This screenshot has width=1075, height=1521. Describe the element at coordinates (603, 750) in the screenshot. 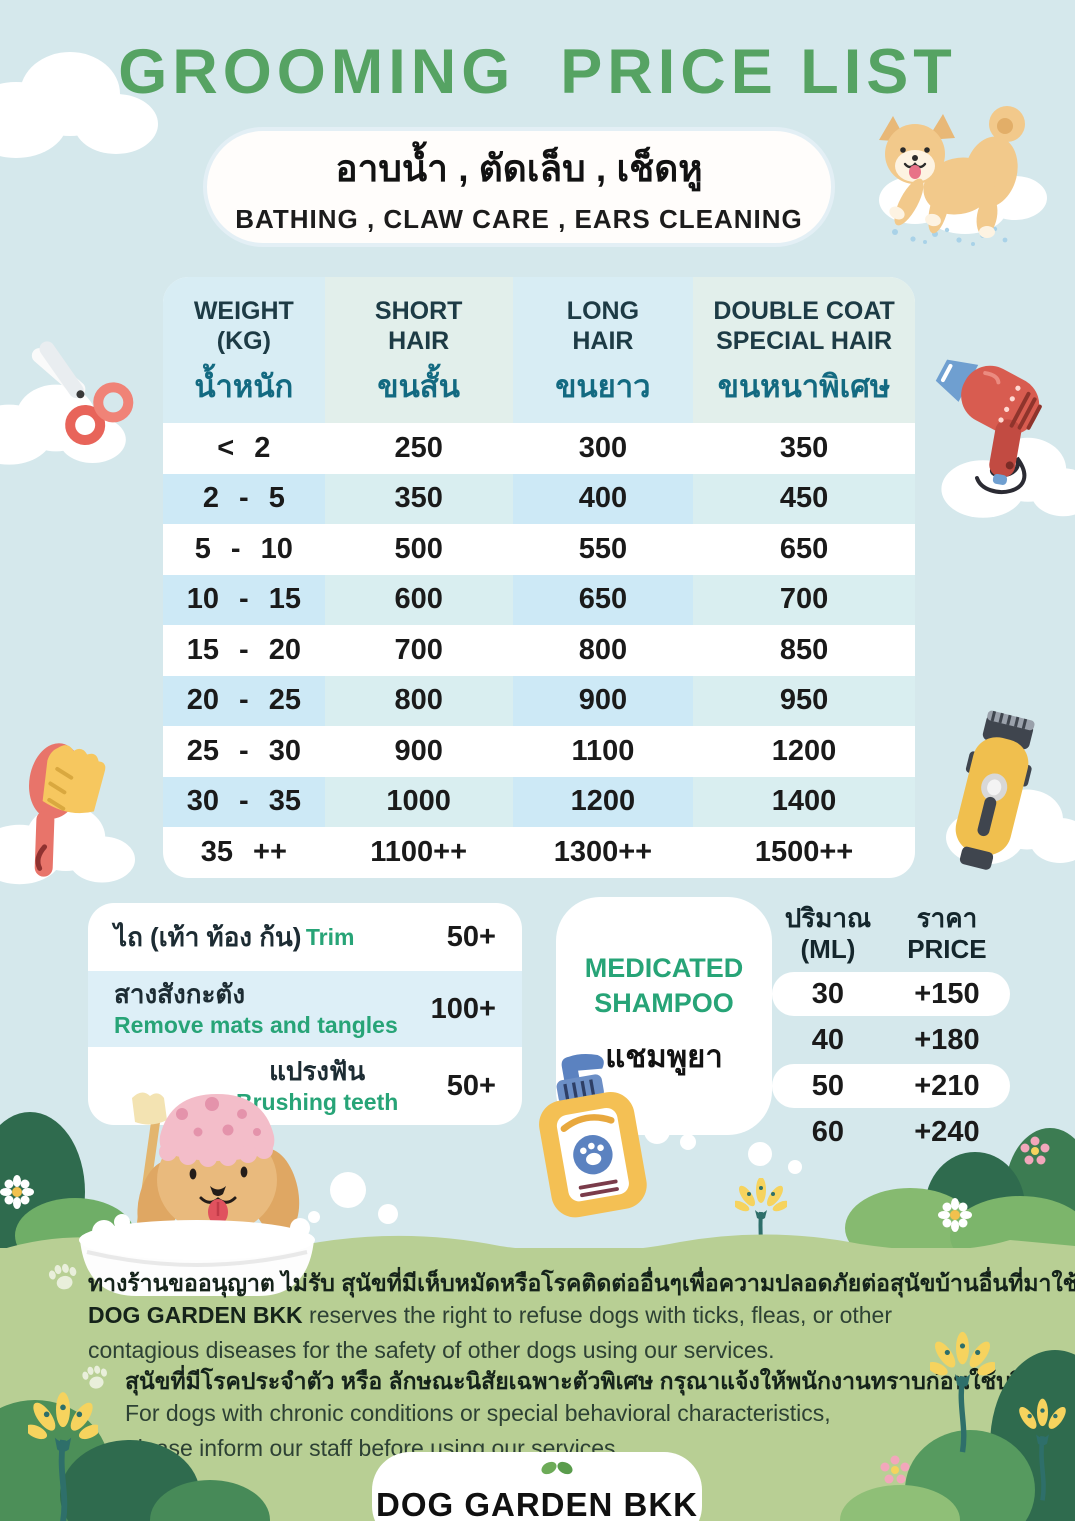

I see `price-cell: 1100` at that location.